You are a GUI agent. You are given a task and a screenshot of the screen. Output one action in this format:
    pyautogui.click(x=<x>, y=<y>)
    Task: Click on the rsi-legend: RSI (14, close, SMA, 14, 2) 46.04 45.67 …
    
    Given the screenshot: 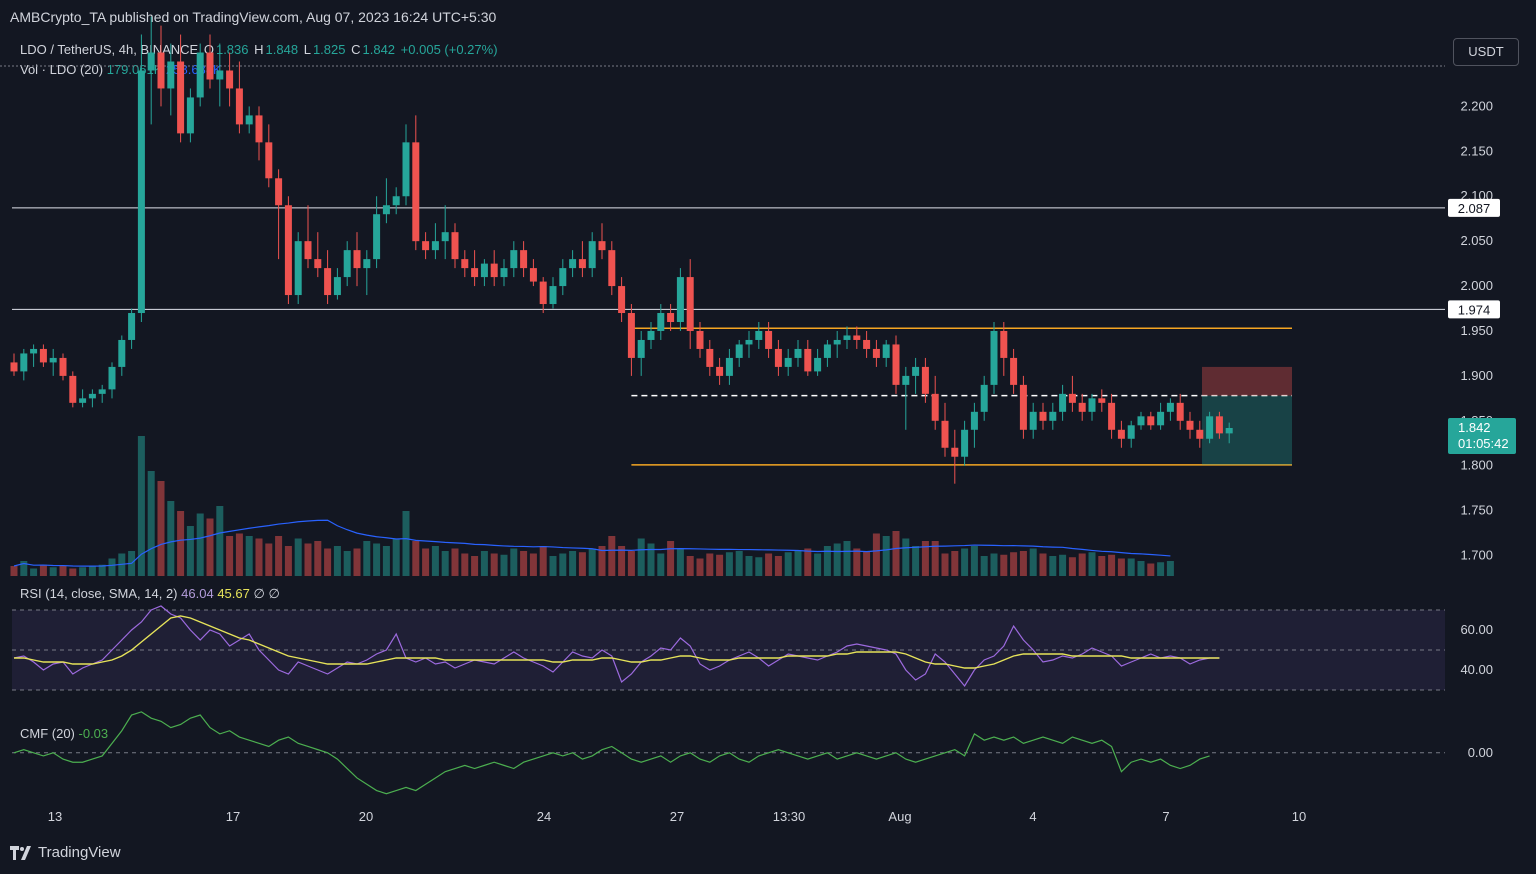 What is the action you would take?
    pyautogui.click(x=150, y=594)
    